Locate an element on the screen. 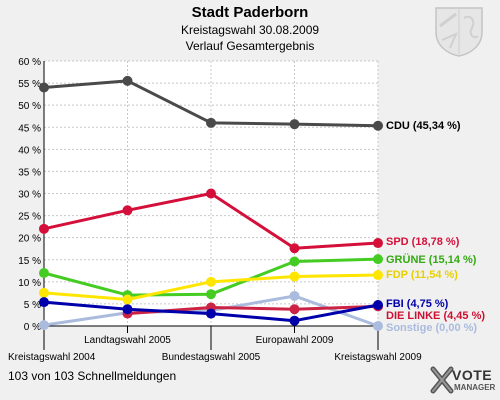 The width and height of the screenshot is (500, 400). y-tick-label: 0 % is located at coordinates (32, 327).